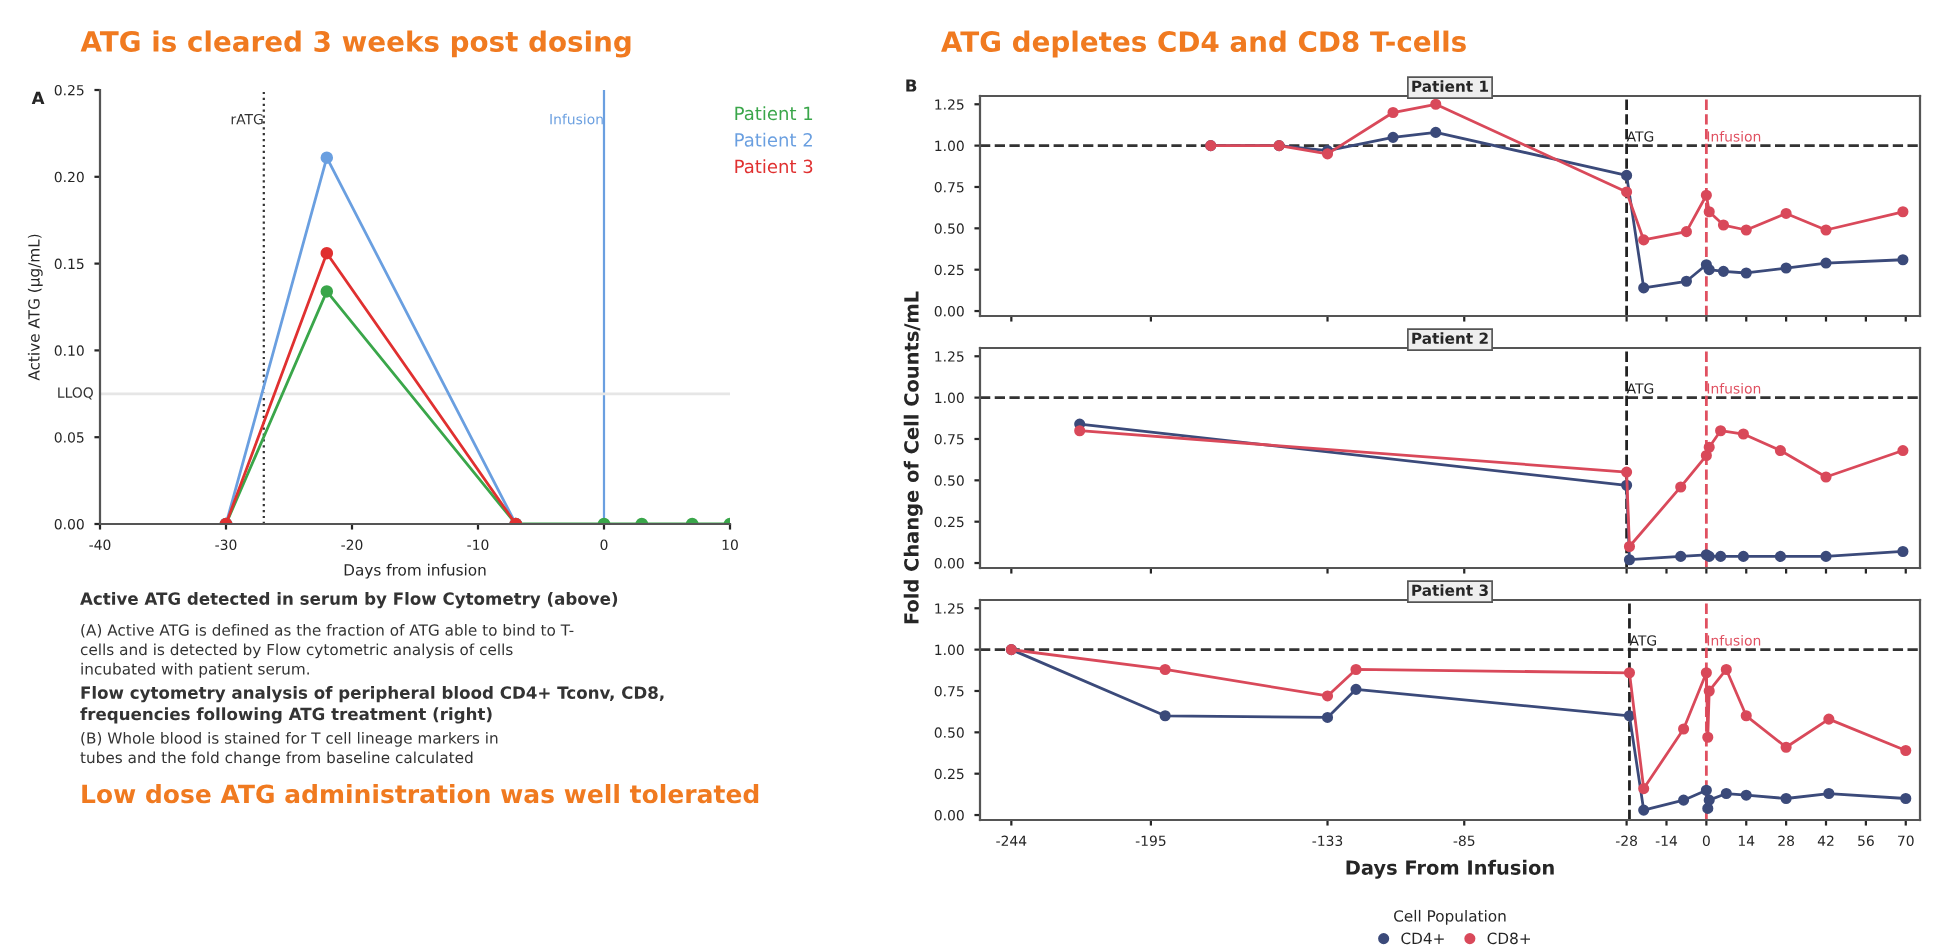  I want to click on chart-title: ATG is cleared 3 weeks post dosing, so click(355, 44).